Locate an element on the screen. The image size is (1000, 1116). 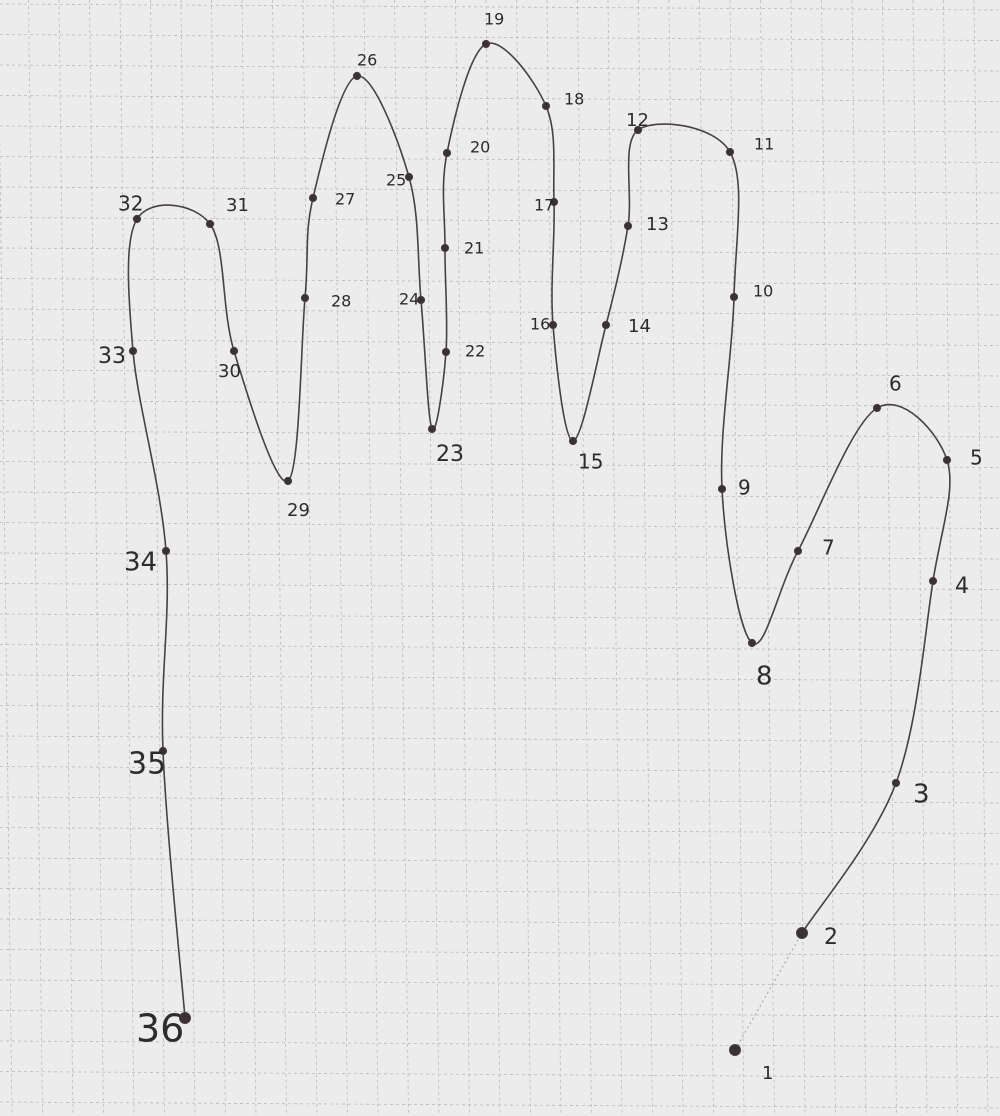
dot-label-30: 30 is located at coordinates (229, 371).